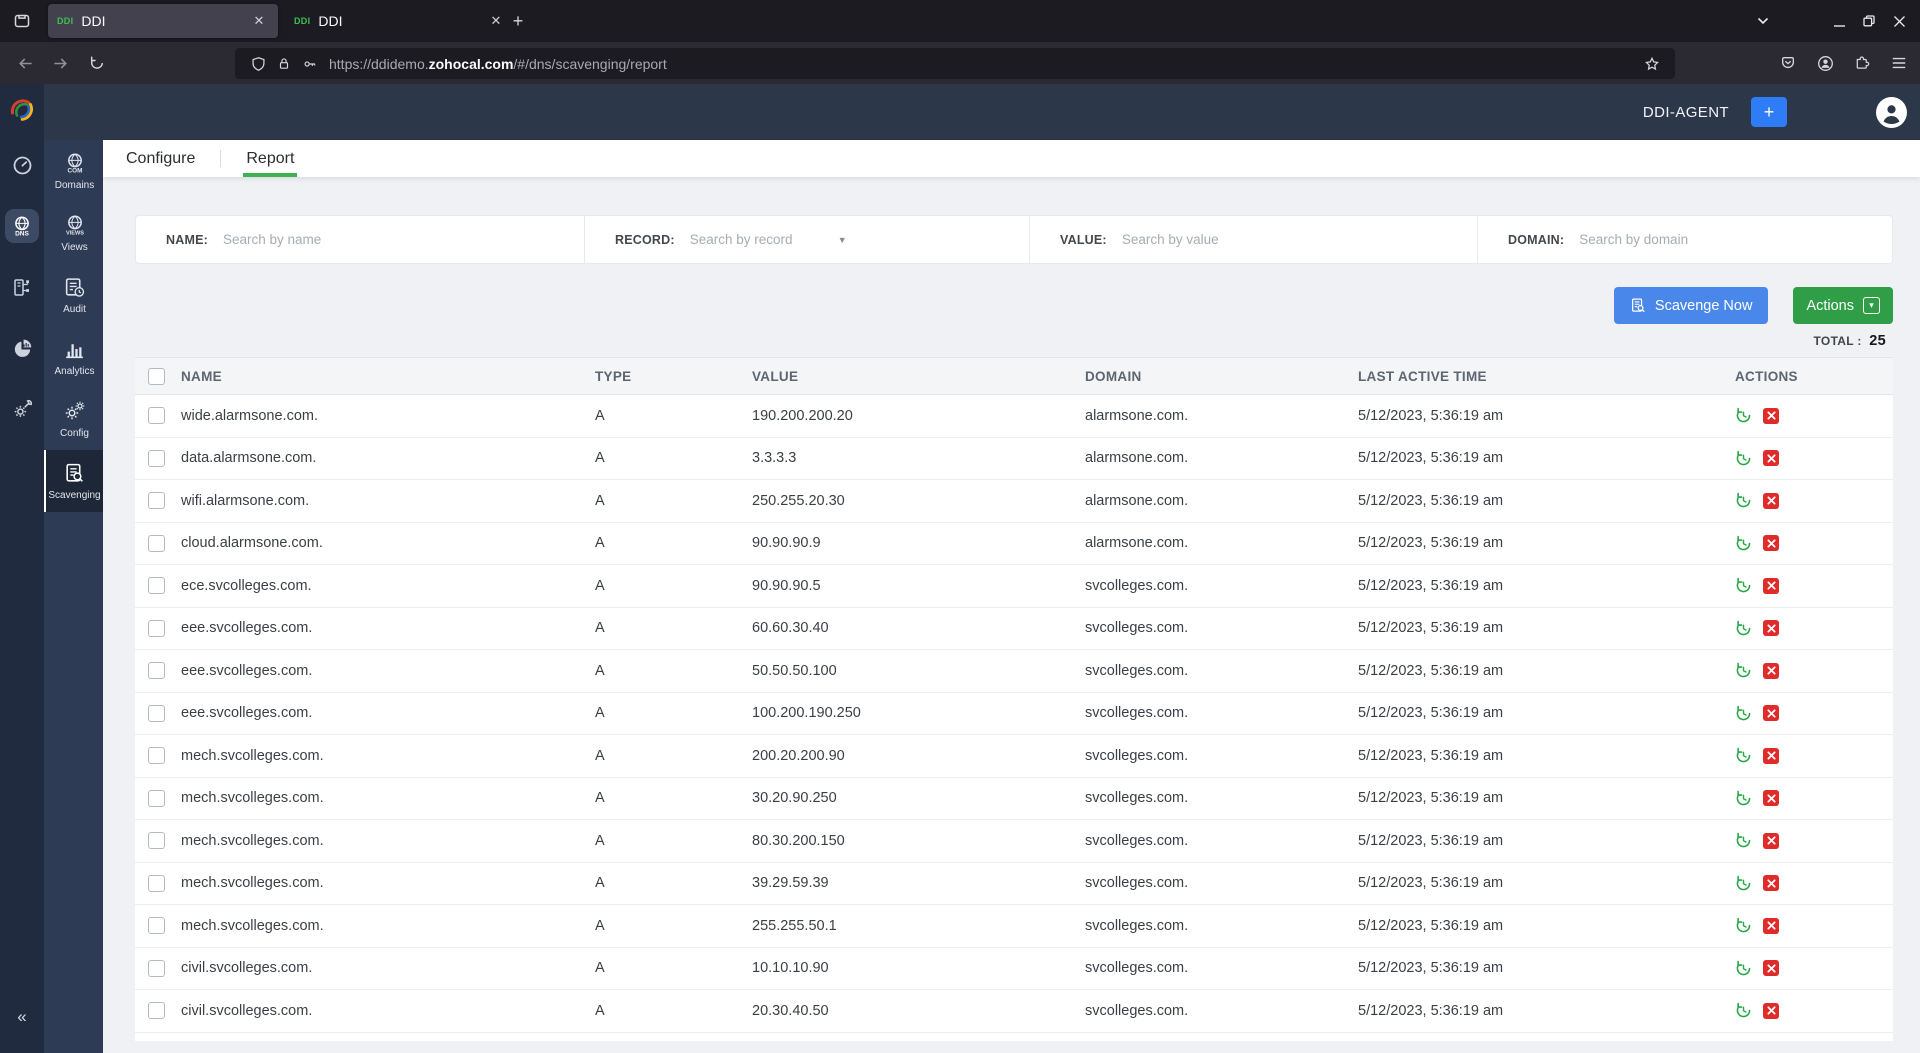  I want to click on tools-icon, so click(22, 409).